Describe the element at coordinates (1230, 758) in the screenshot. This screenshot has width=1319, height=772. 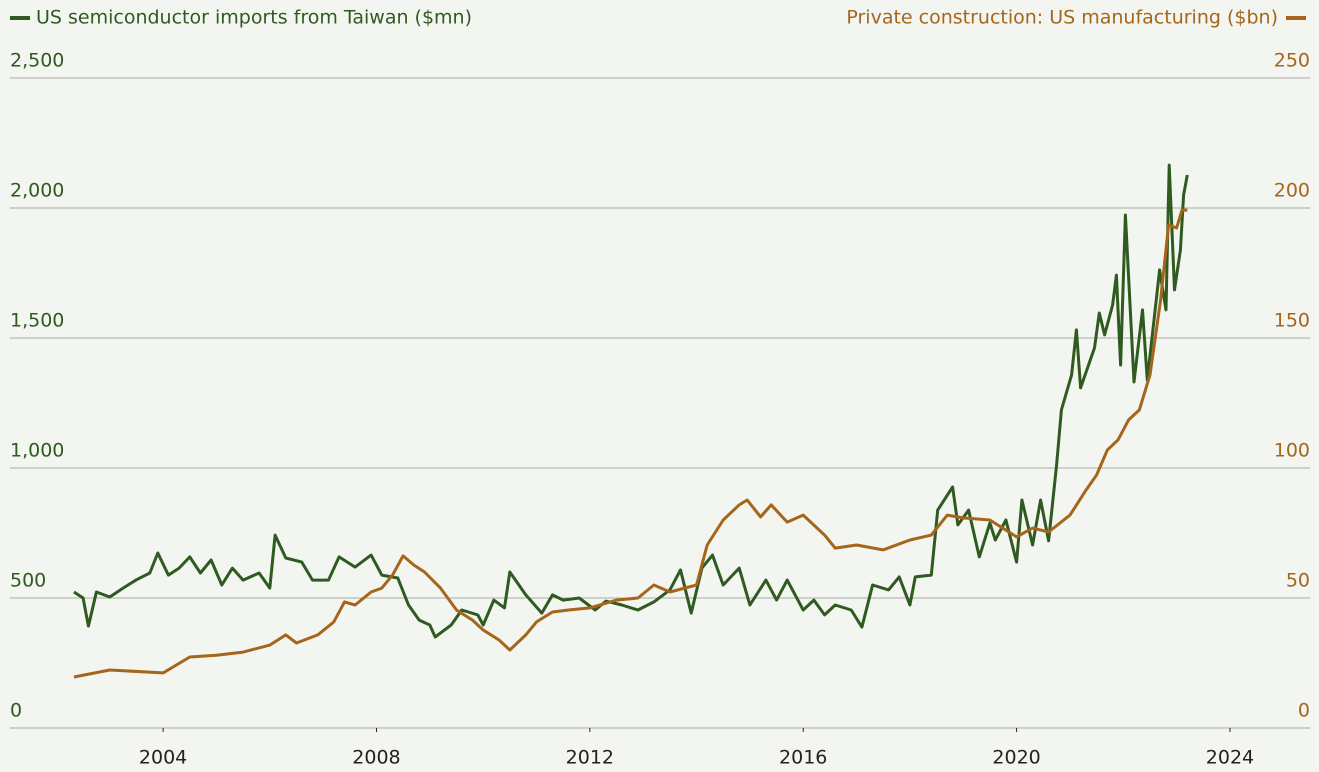
I see `x-tick-label: 2024` at that location.